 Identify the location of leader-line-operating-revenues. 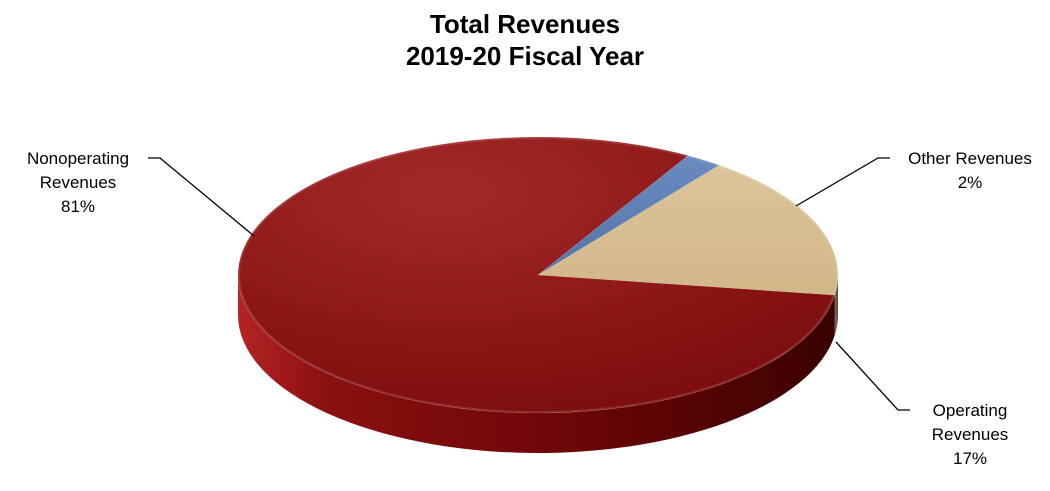
(872, 376).